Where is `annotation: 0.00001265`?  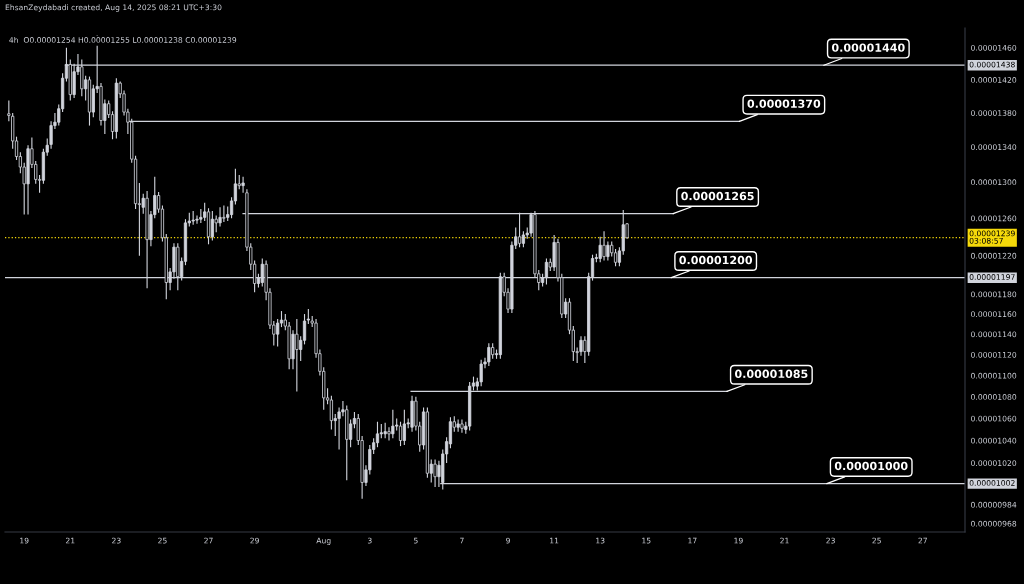
annotation: 0.00001265 is located at coordinates (717, 196).